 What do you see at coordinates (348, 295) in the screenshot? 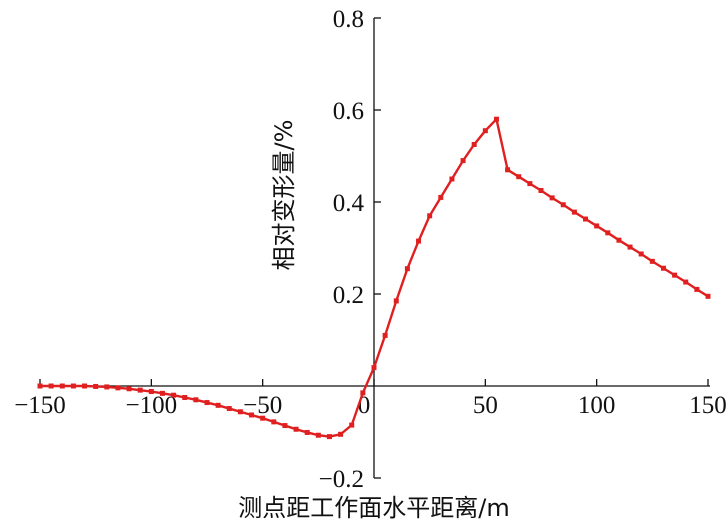
I see `y-tick-label: 0.2` at bounding box center [348, 295].